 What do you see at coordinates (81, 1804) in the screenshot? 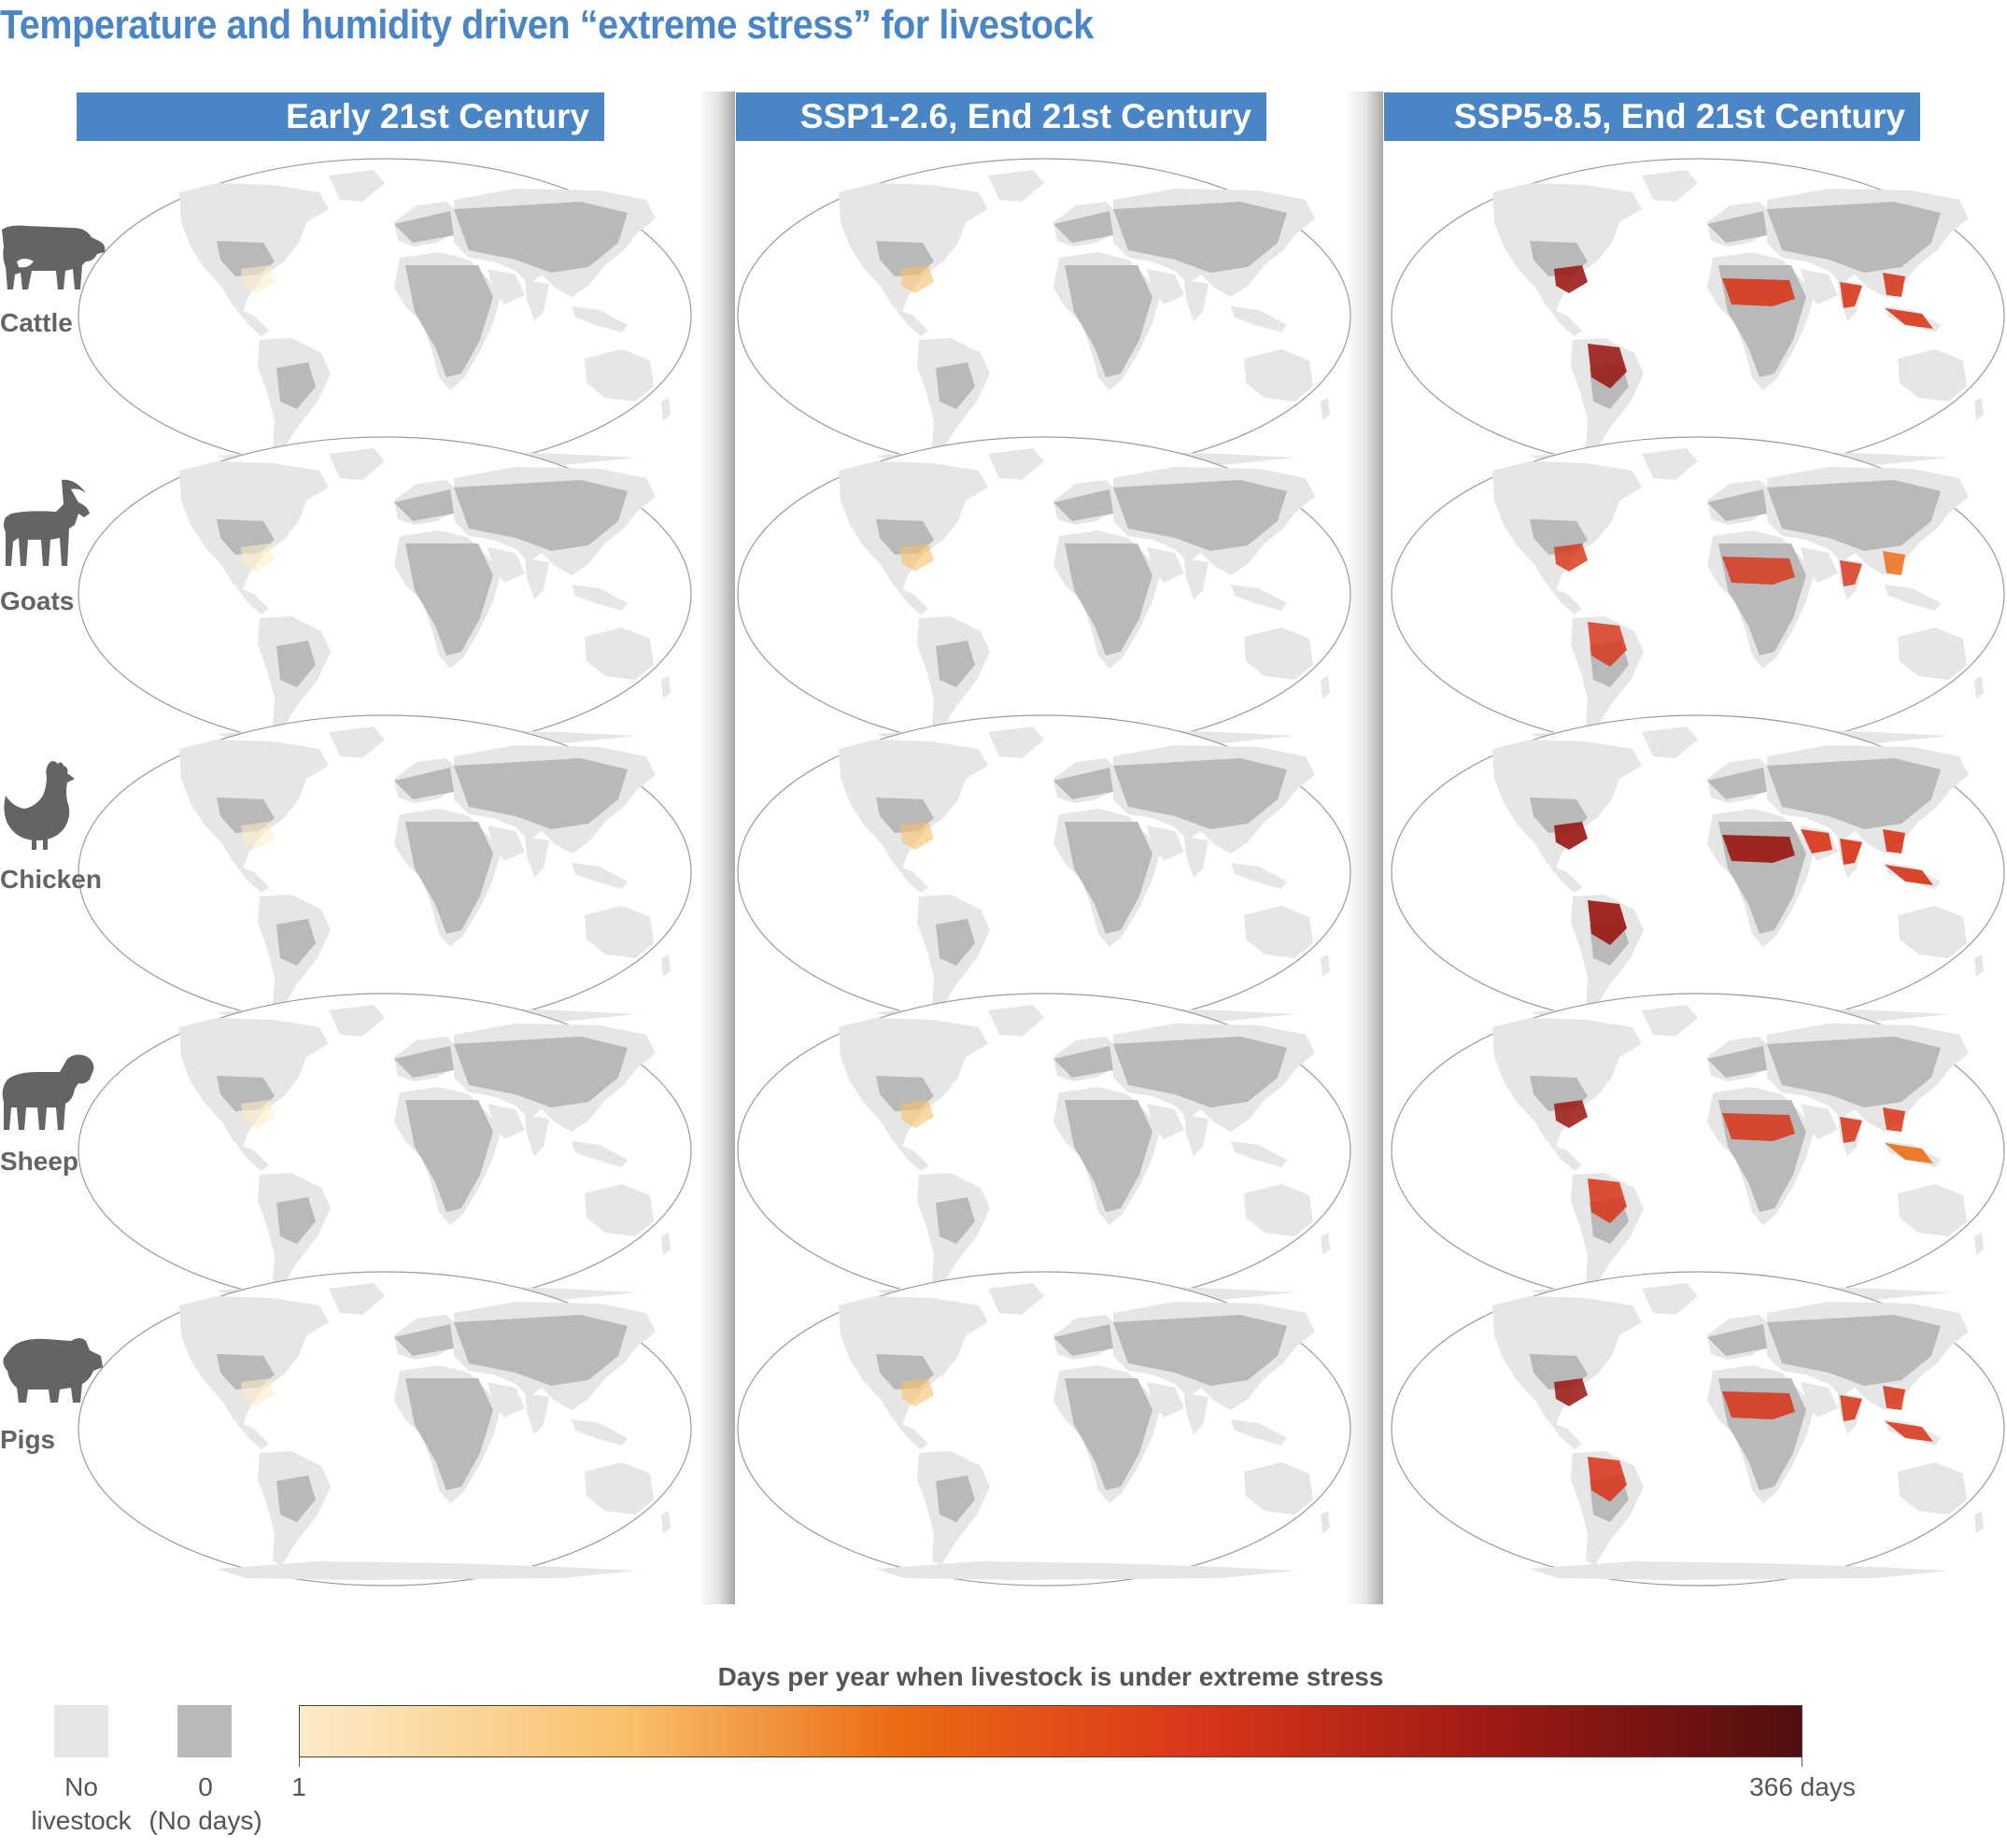
I see `legend-label-no-livestock: No livestock` at bounding box center [81, 1804].